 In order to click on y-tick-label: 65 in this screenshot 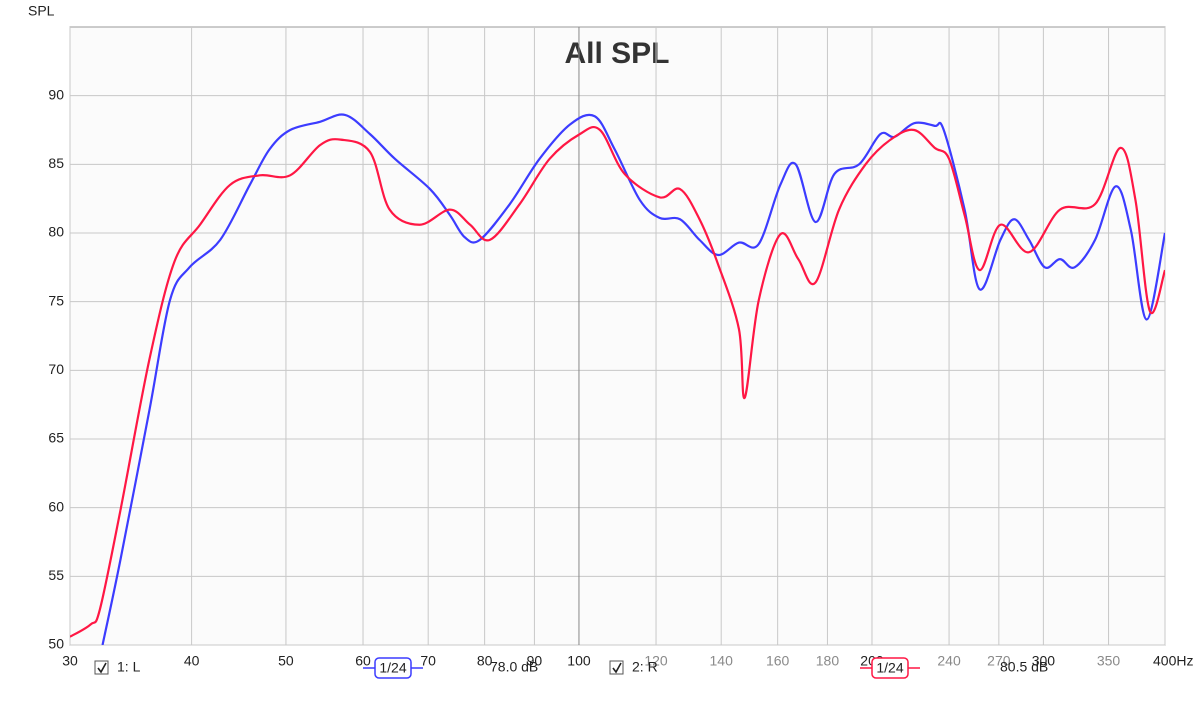, I will do `click(56, 438)`.